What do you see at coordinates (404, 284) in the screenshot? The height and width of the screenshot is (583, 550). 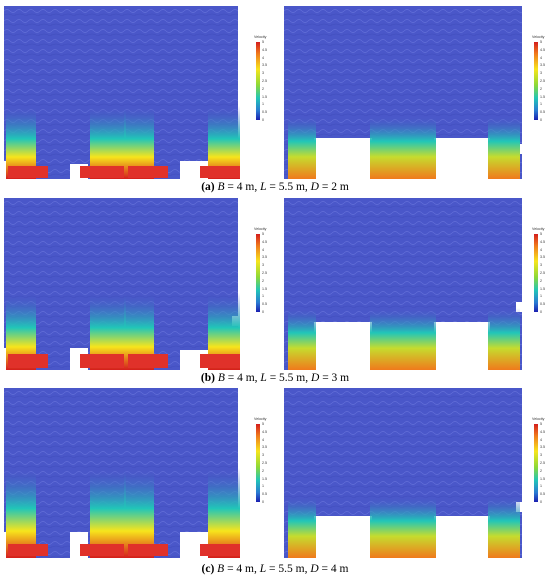 I see `flow-field-b-right` at bounding box center [404, 284].